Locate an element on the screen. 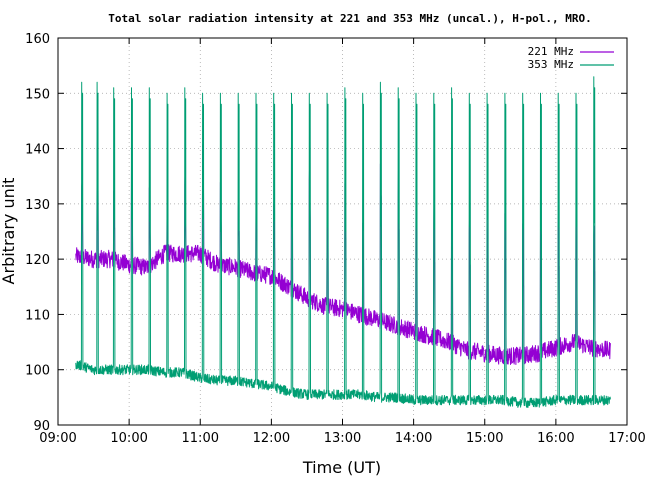 This screenshot has width=650, height=480. y-tick-label: 160 is located at coordinates (37, 39).